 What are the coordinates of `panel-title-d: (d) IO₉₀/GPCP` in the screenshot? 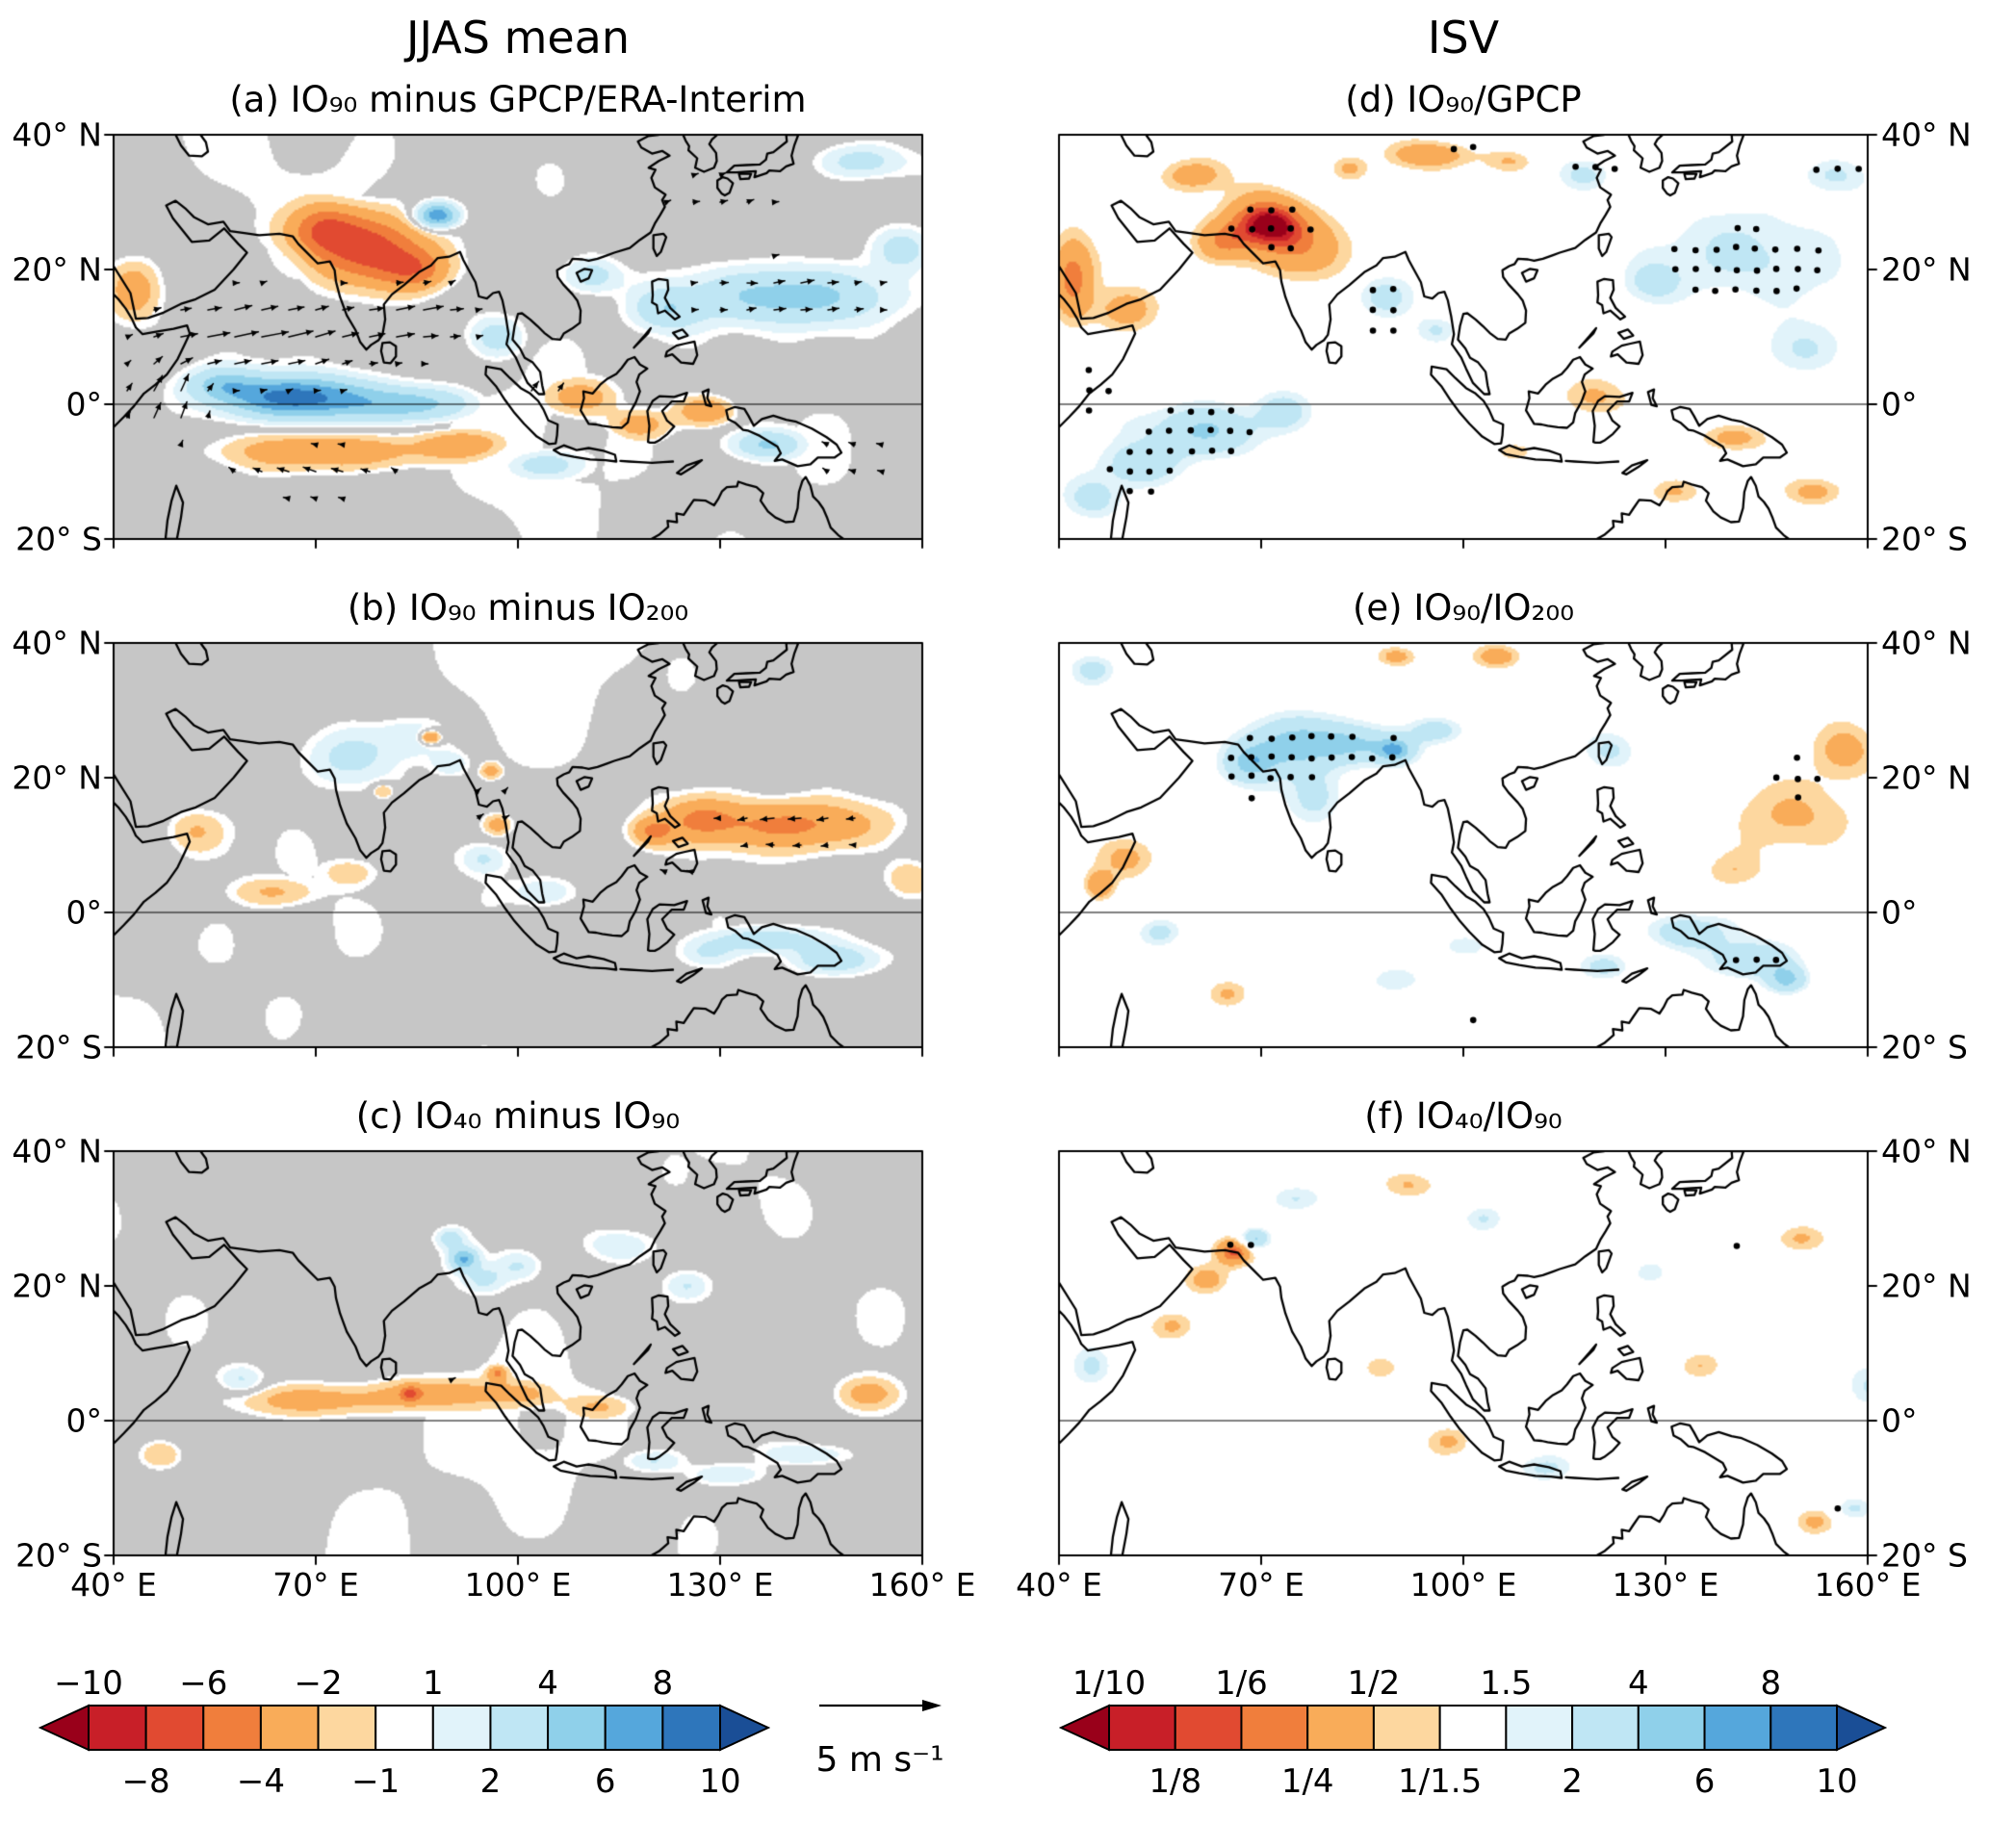 It's located at (1463, 99).